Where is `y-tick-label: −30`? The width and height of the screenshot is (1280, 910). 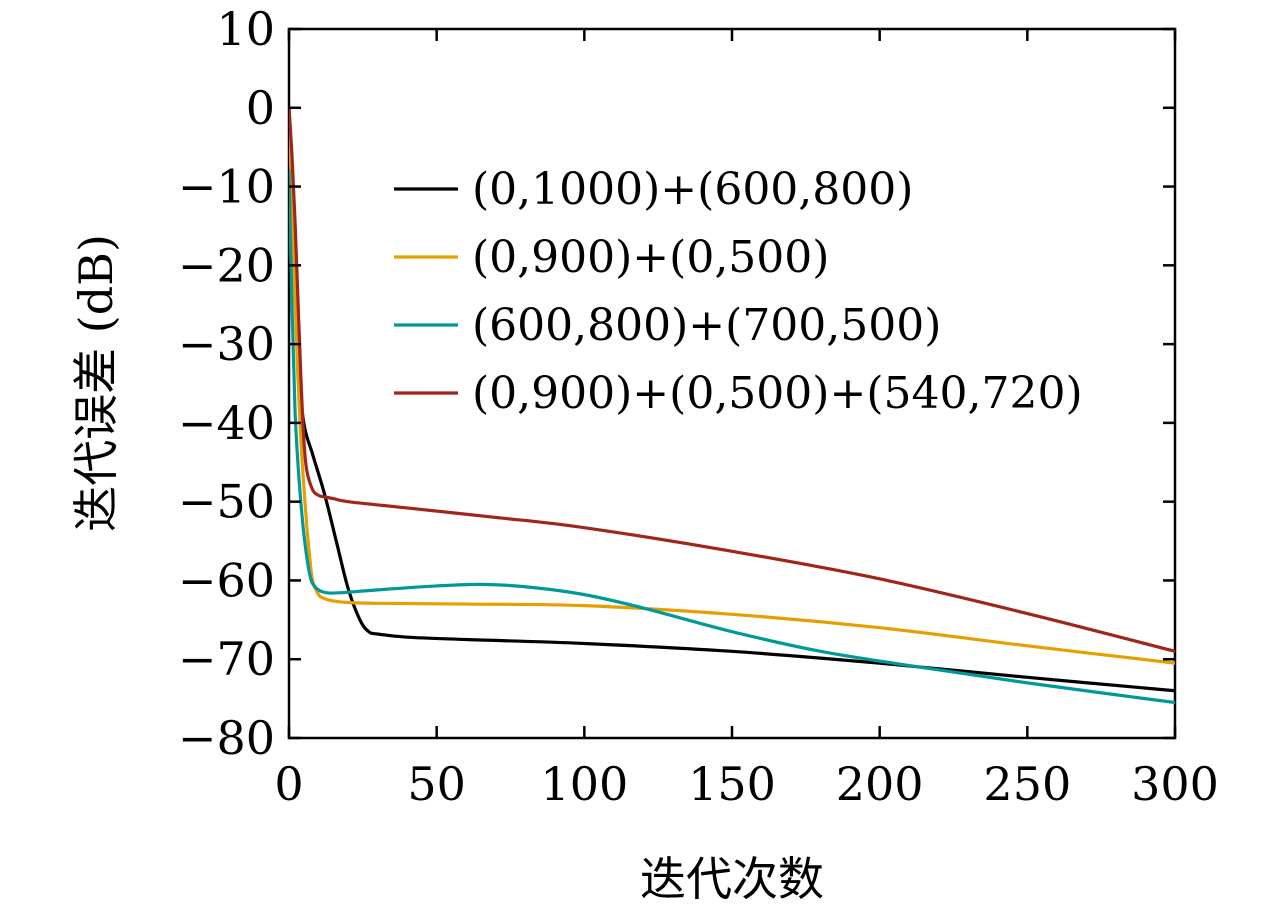
y-tick-label: −30 is located at coordinates (226, 344).